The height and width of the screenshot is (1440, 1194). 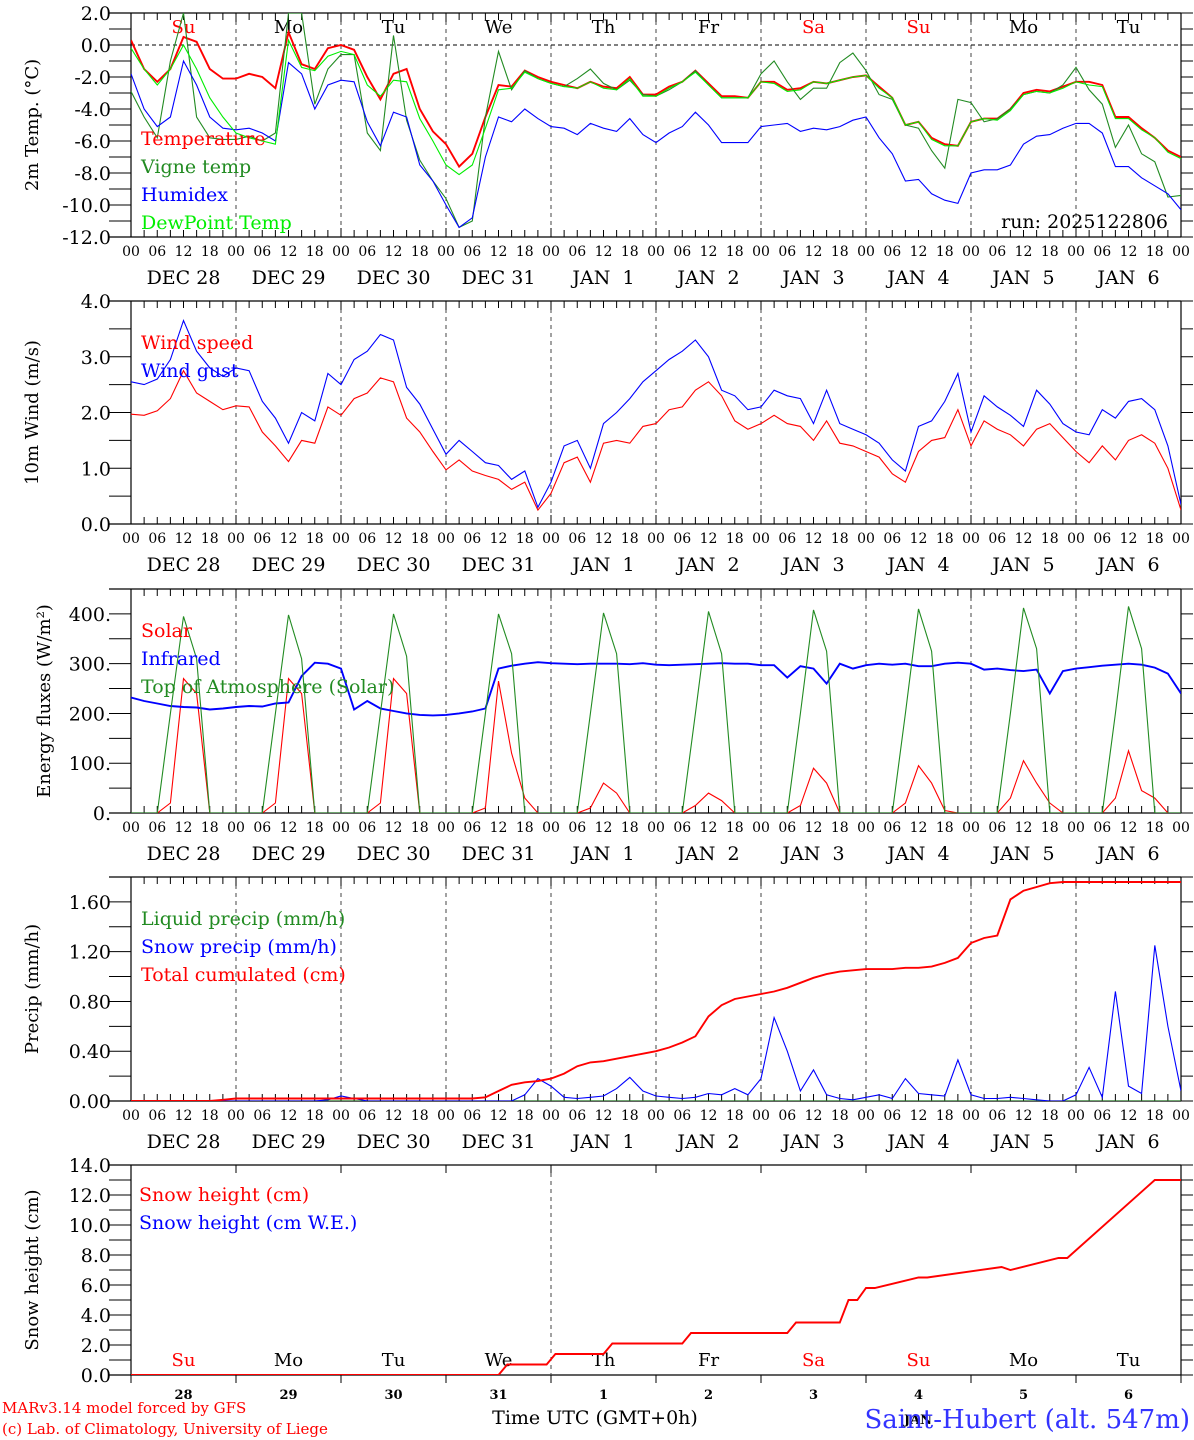 I want to click on y-tick-label: 0.80, so click(x=90, y=1002).